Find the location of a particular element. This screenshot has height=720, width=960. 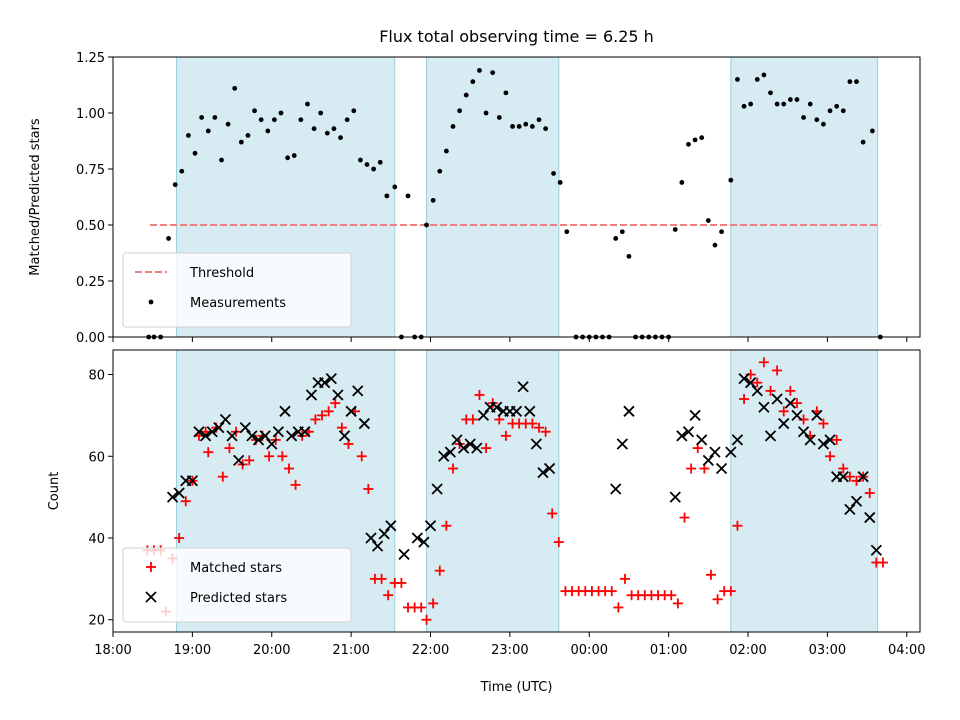

x-tick-label: 03:00 is located at coordinates (827, 650).